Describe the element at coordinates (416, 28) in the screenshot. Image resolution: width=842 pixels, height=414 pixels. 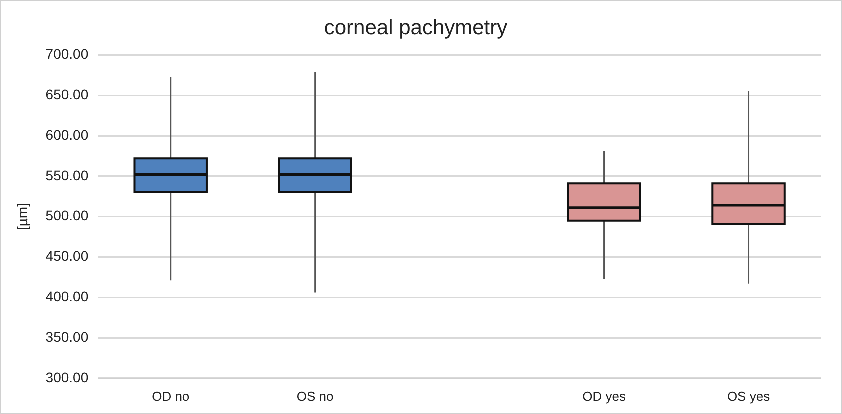
I see `chart-title: corneal pachymetry` at that location.